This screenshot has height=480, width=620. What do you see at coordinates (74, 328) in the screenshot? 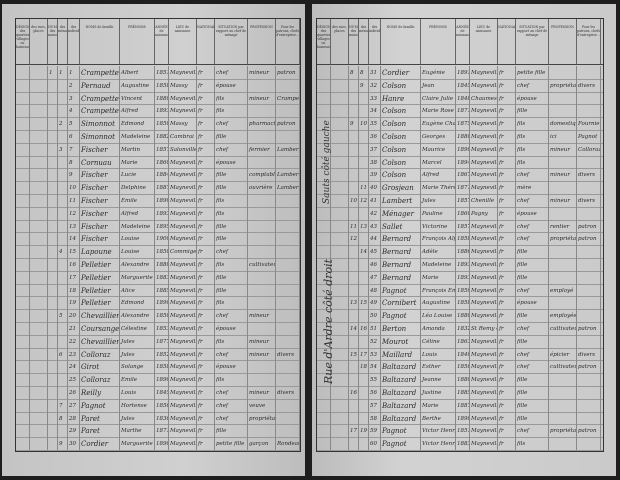
I see `cell: 21` at bounding box center [74, 328].